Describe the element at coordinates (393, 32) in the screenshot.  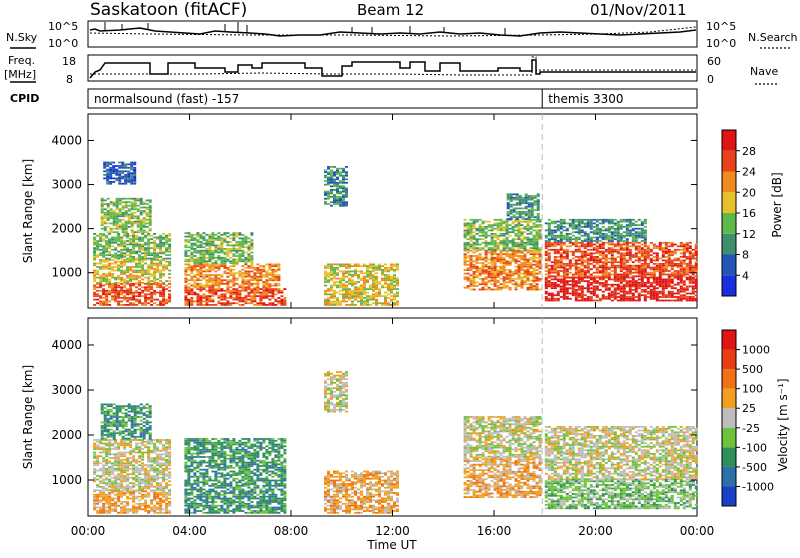
I see `nsky-trace` at that location.